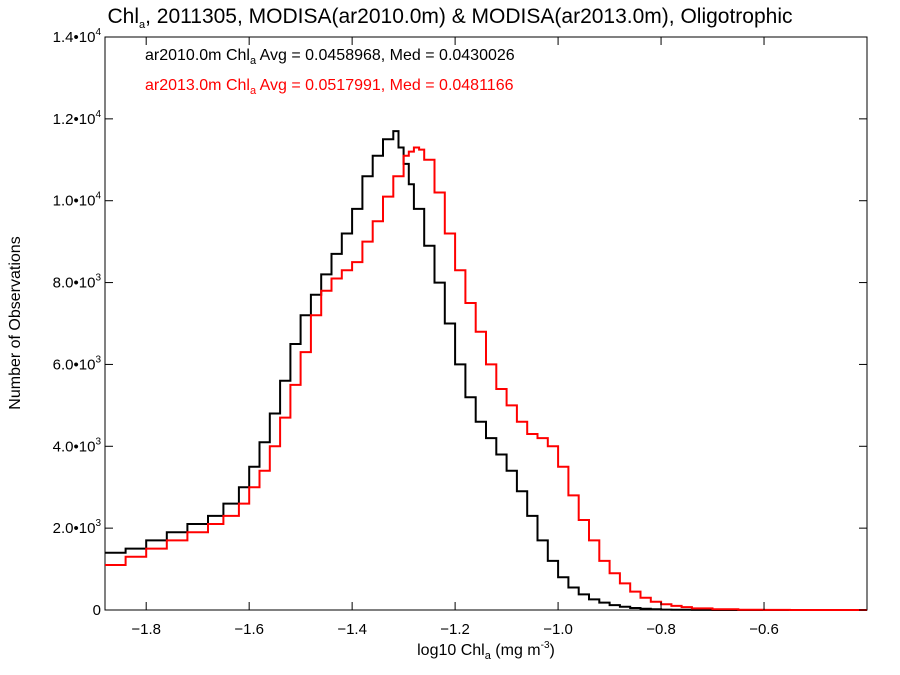 Image resolution: width=900 pixels, height=675 pixels. Describe the element at coordinates (77, 36) in the screenshot. I see `y-tick-label: 1.4•104` at that location.